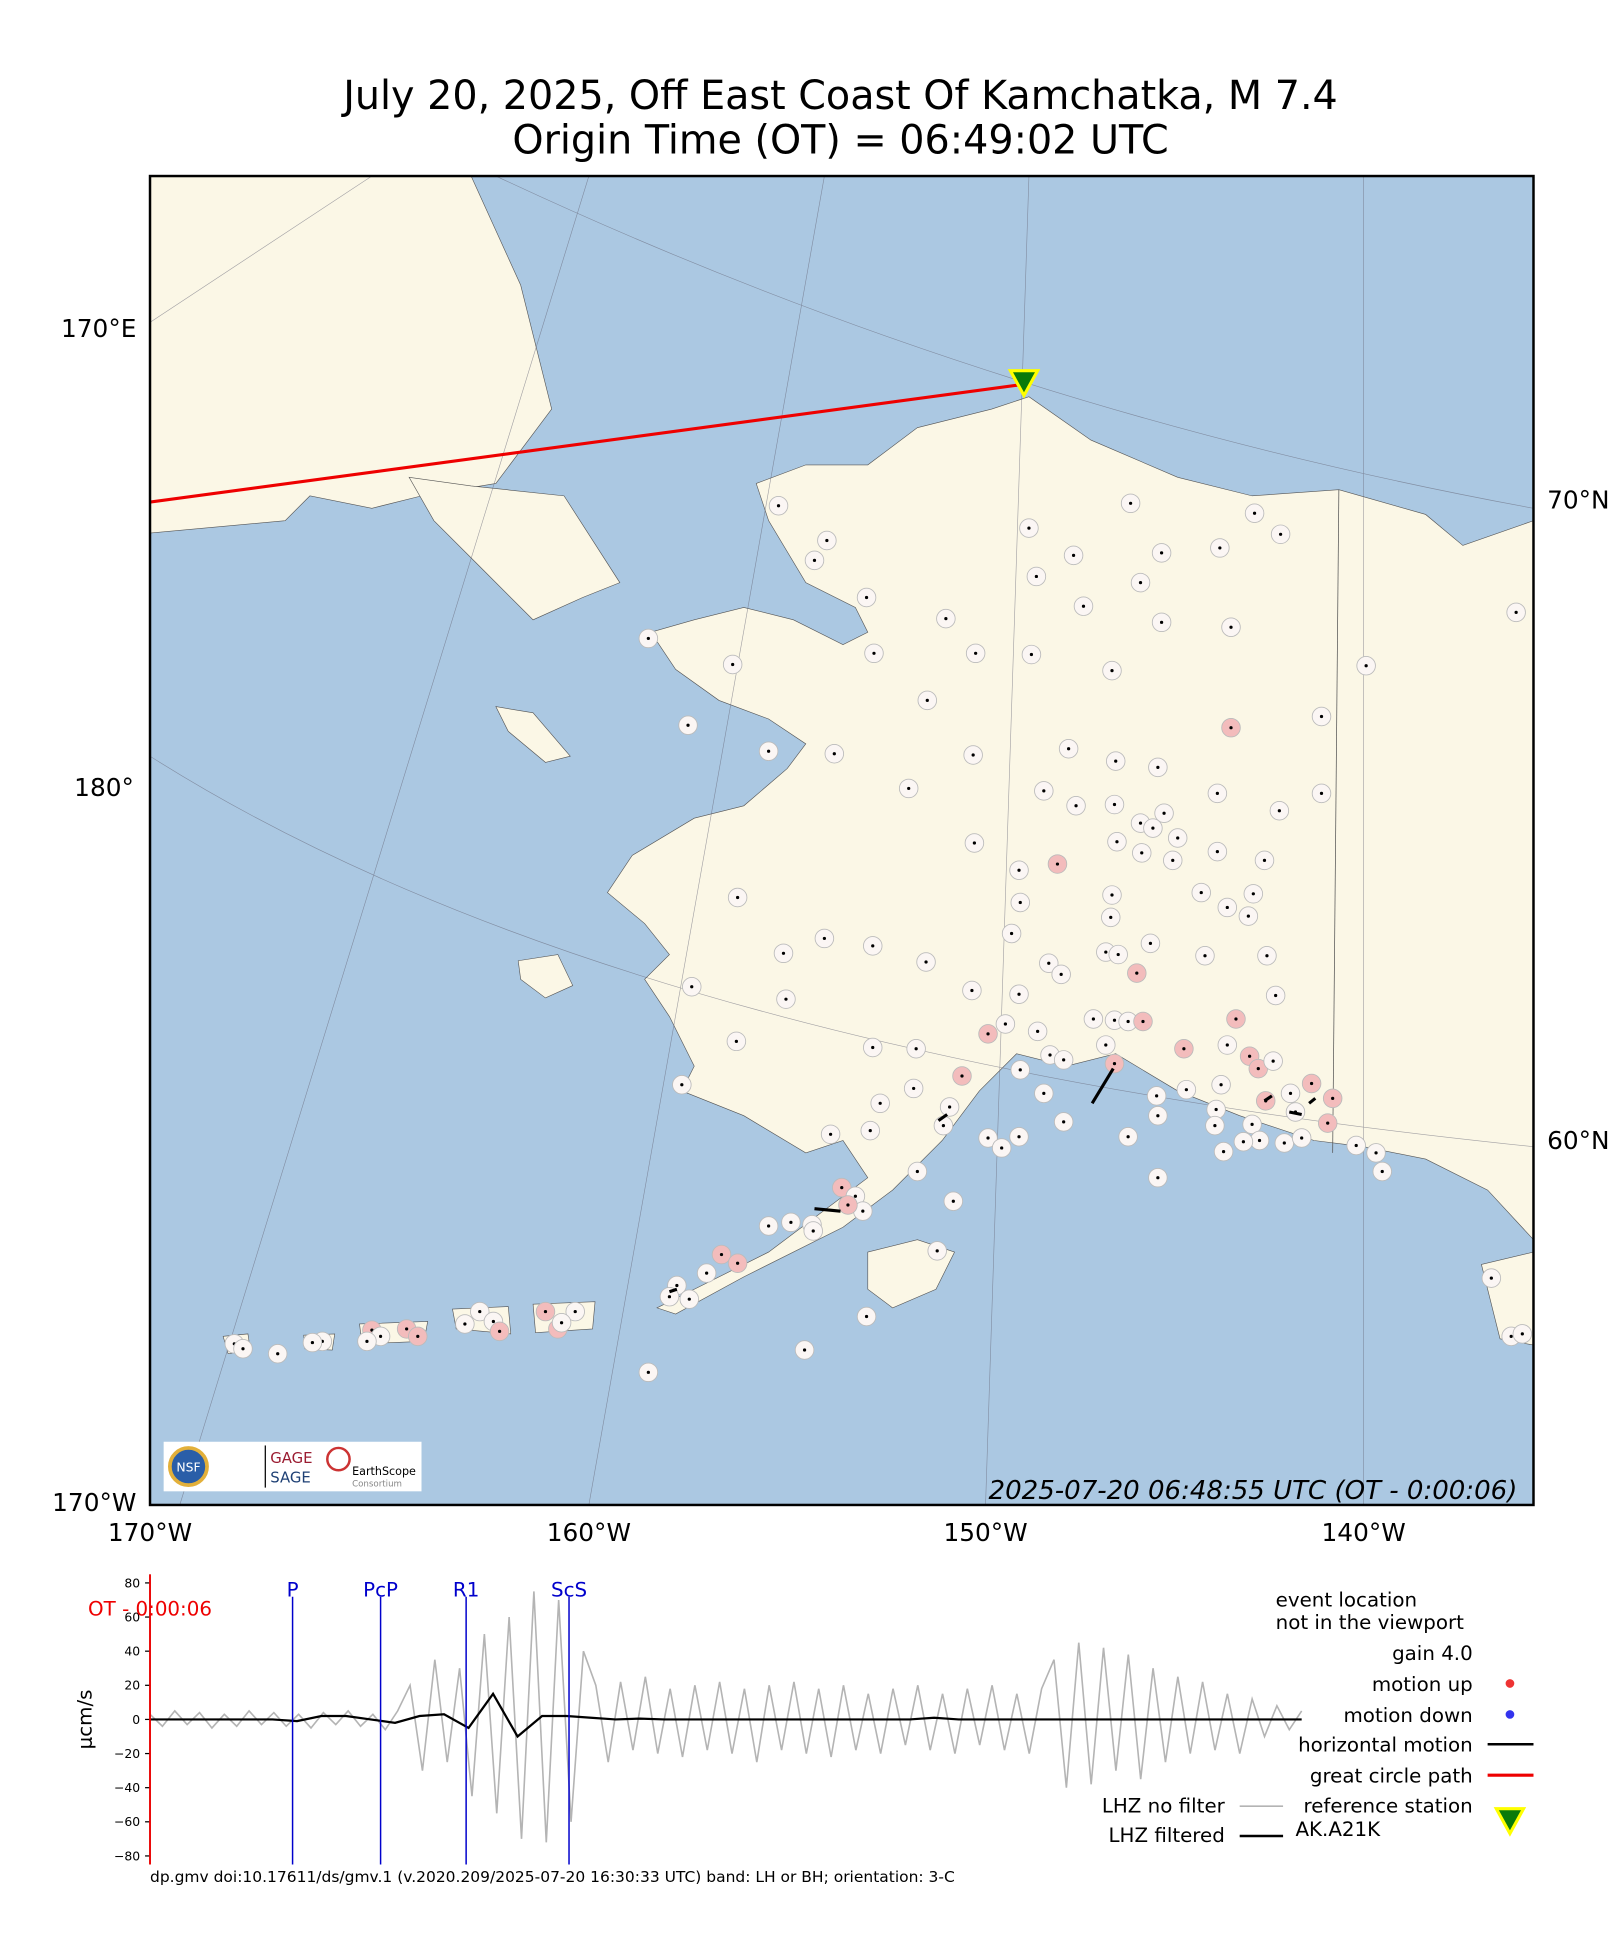 The width and height of the screenshot is (1624, 1936). Describe the element at coordinates (377, 1484) in the screenshot. I see `logo-text: Consortium` at that location.